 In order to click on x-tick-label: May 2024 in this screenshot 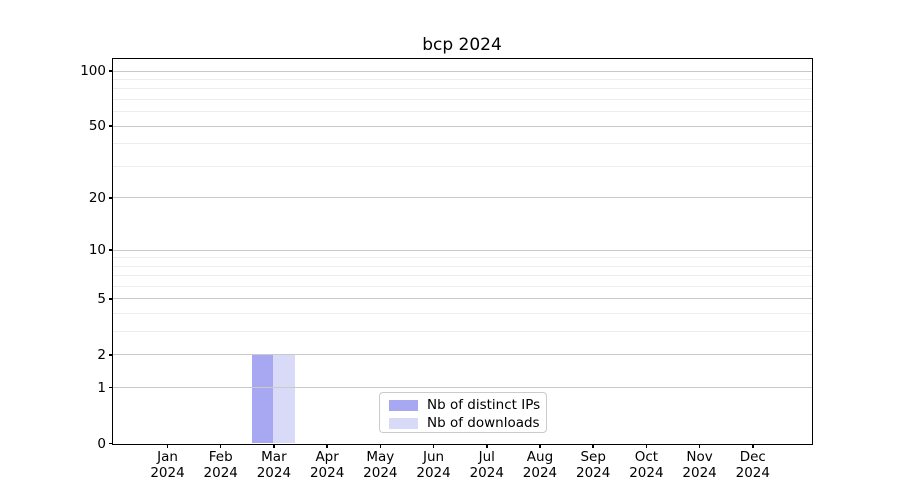, I will do `click(380, 465)`.